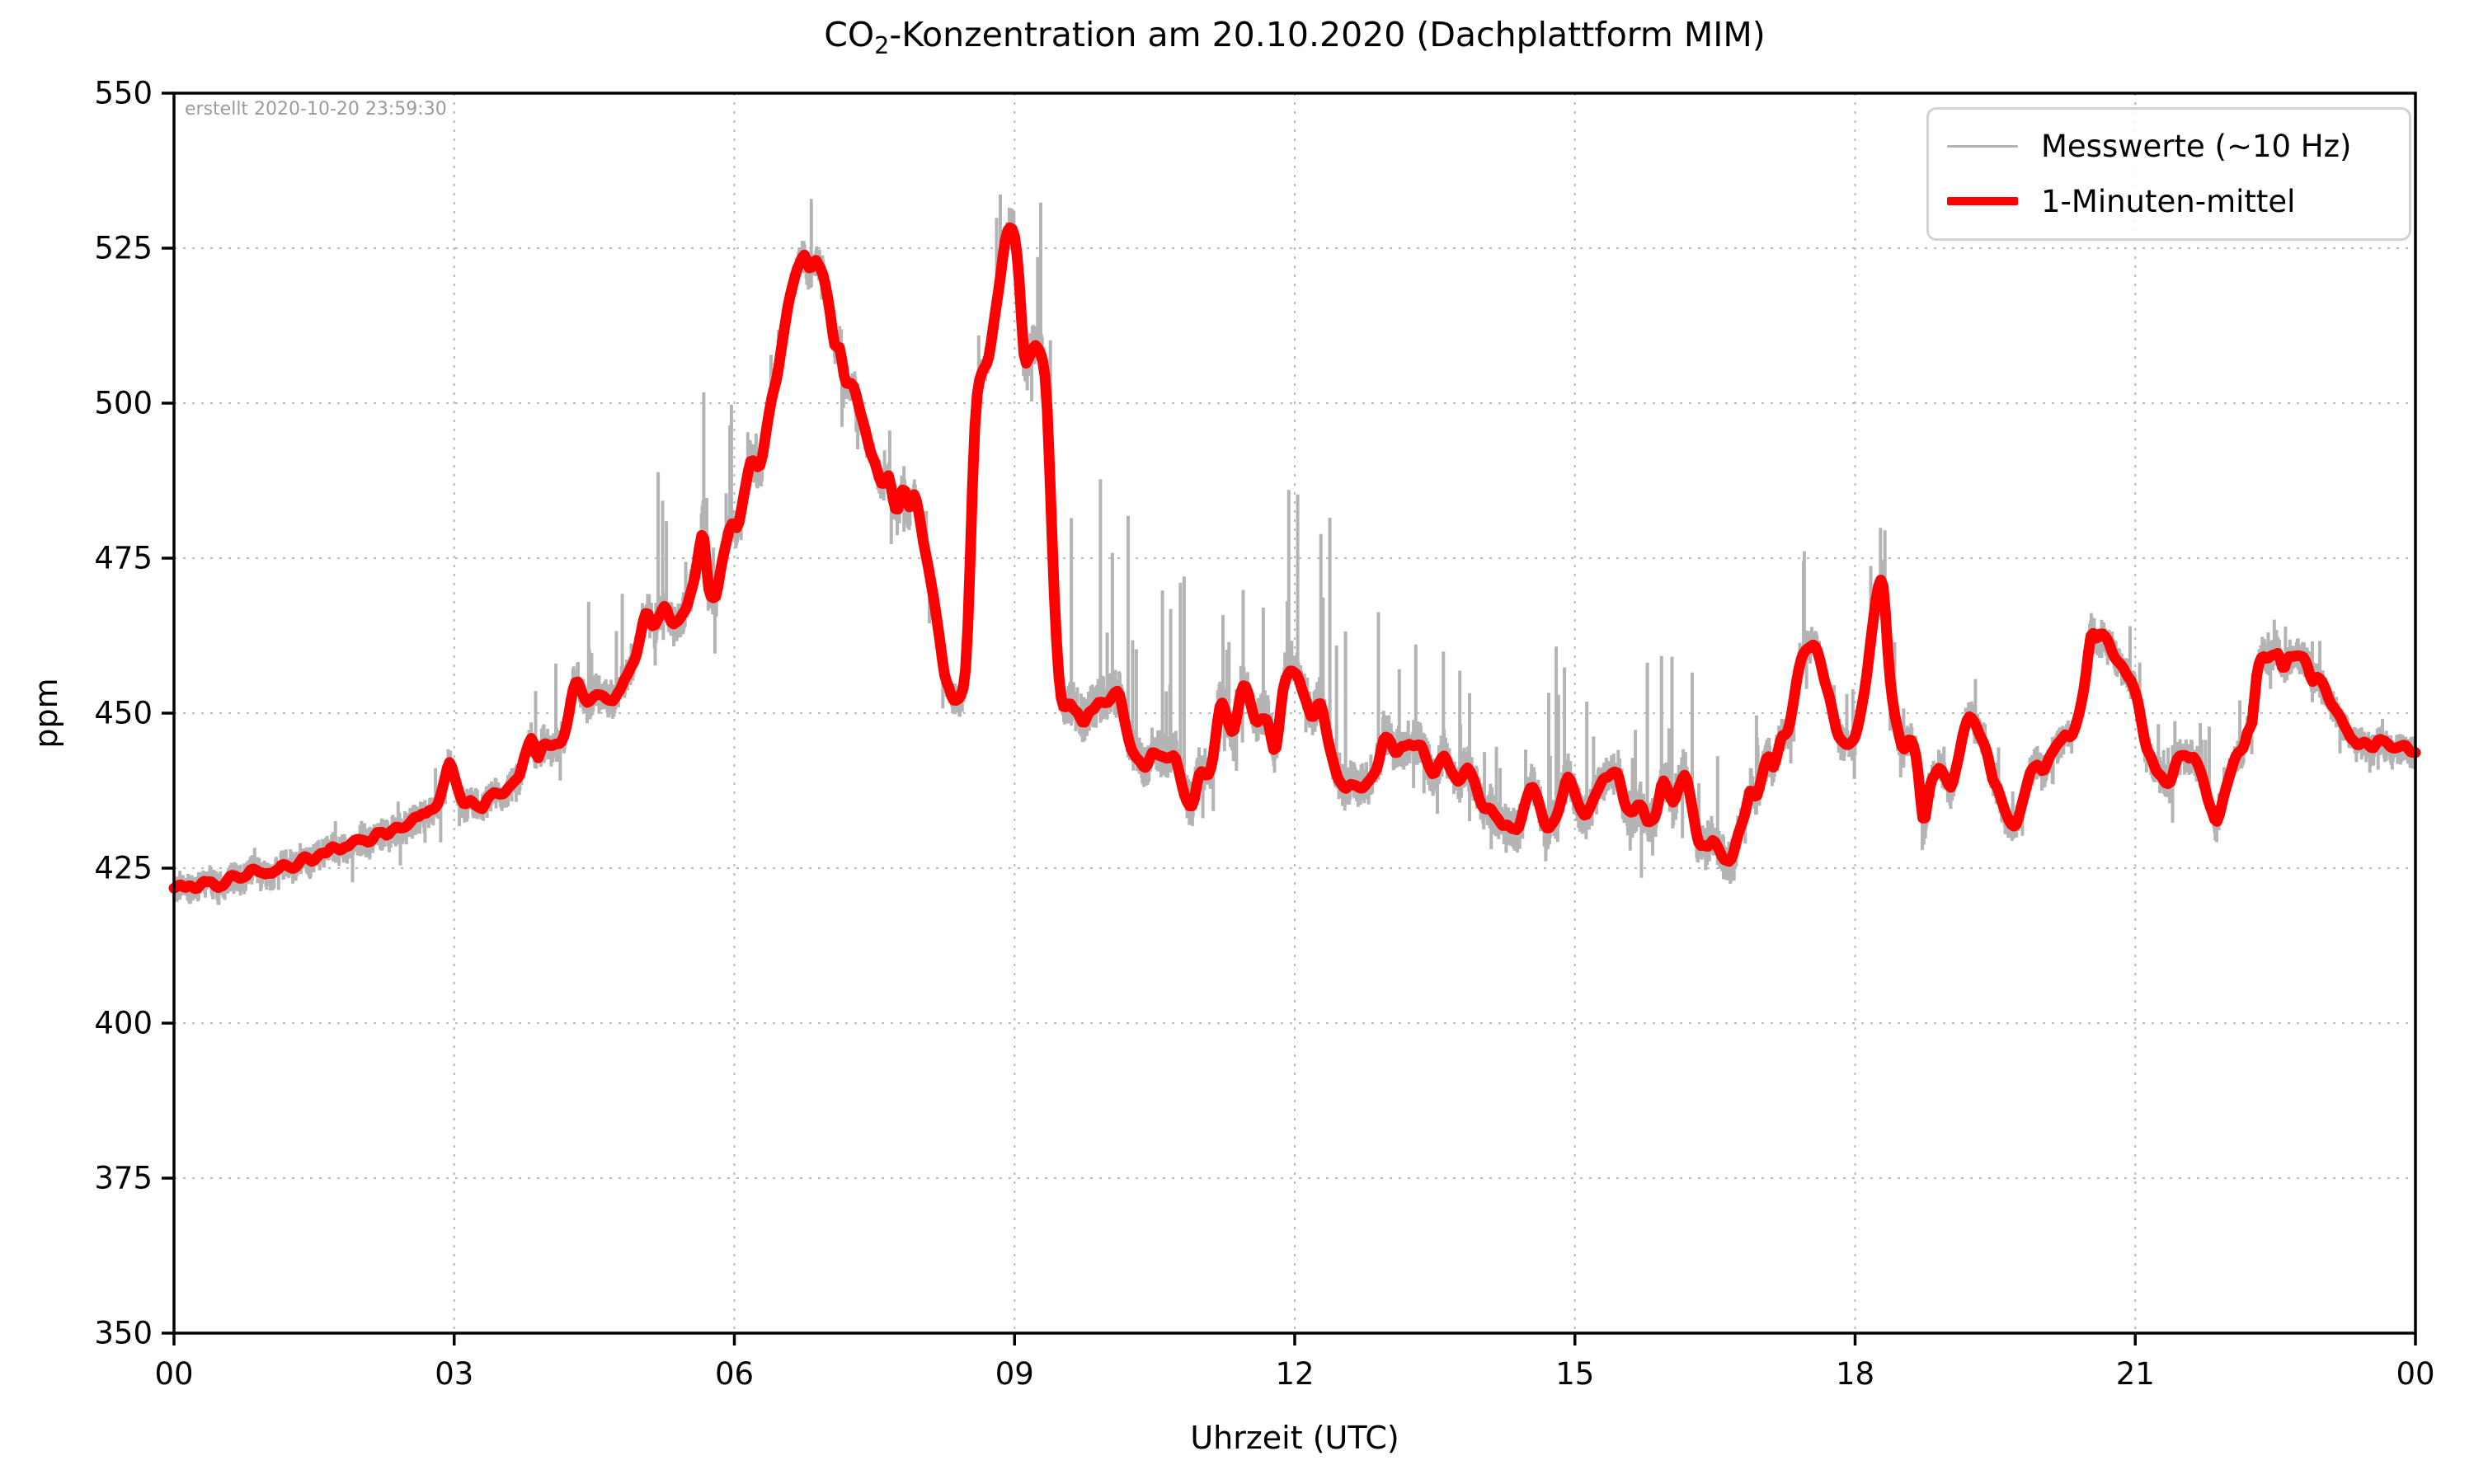  I want to click on y-tick-label: 375, so click(123, 1178).